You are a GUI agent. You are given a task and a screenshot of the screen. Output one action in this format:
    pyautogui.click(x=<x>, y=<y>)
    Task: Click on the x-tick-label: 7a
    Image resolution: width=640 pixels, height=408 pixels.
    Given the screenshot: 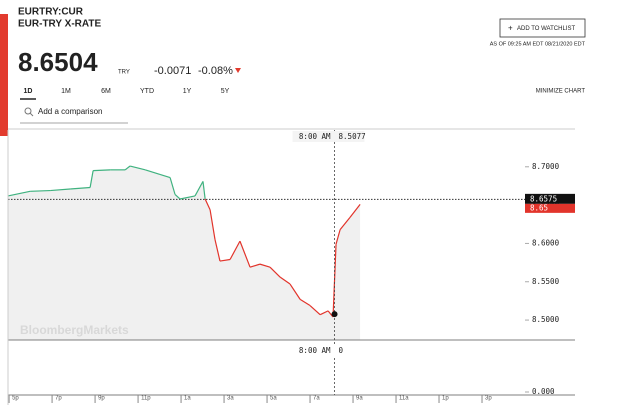 What is the action you would take?
    pyautogui.click(x=316, y=399)
    